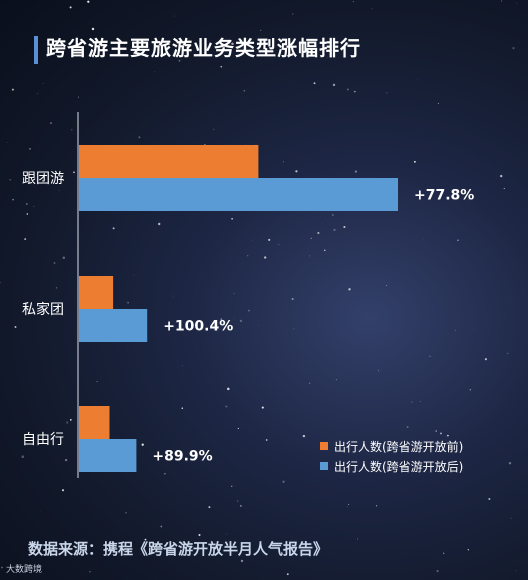 This screenshot has width=528, height=580. What do you see at coordinates (43, 309) in the screenshot?
I see `category-label-private-tour: 私家团` at bounding box center [43, 309].